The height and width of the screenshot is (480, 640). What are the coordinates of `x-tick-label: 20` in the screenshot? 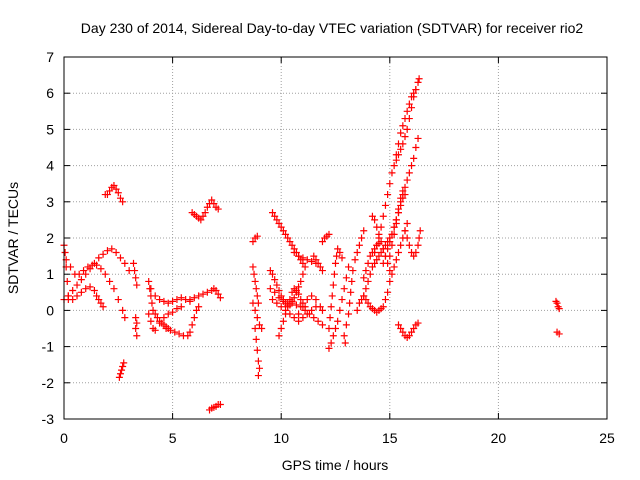 It's located at (499, 438).